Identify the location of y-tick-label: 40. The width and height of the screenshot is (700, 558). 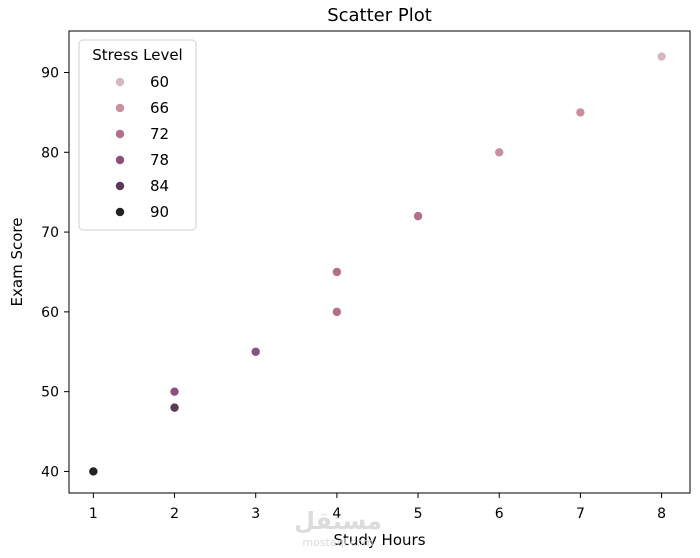
(50, 472).